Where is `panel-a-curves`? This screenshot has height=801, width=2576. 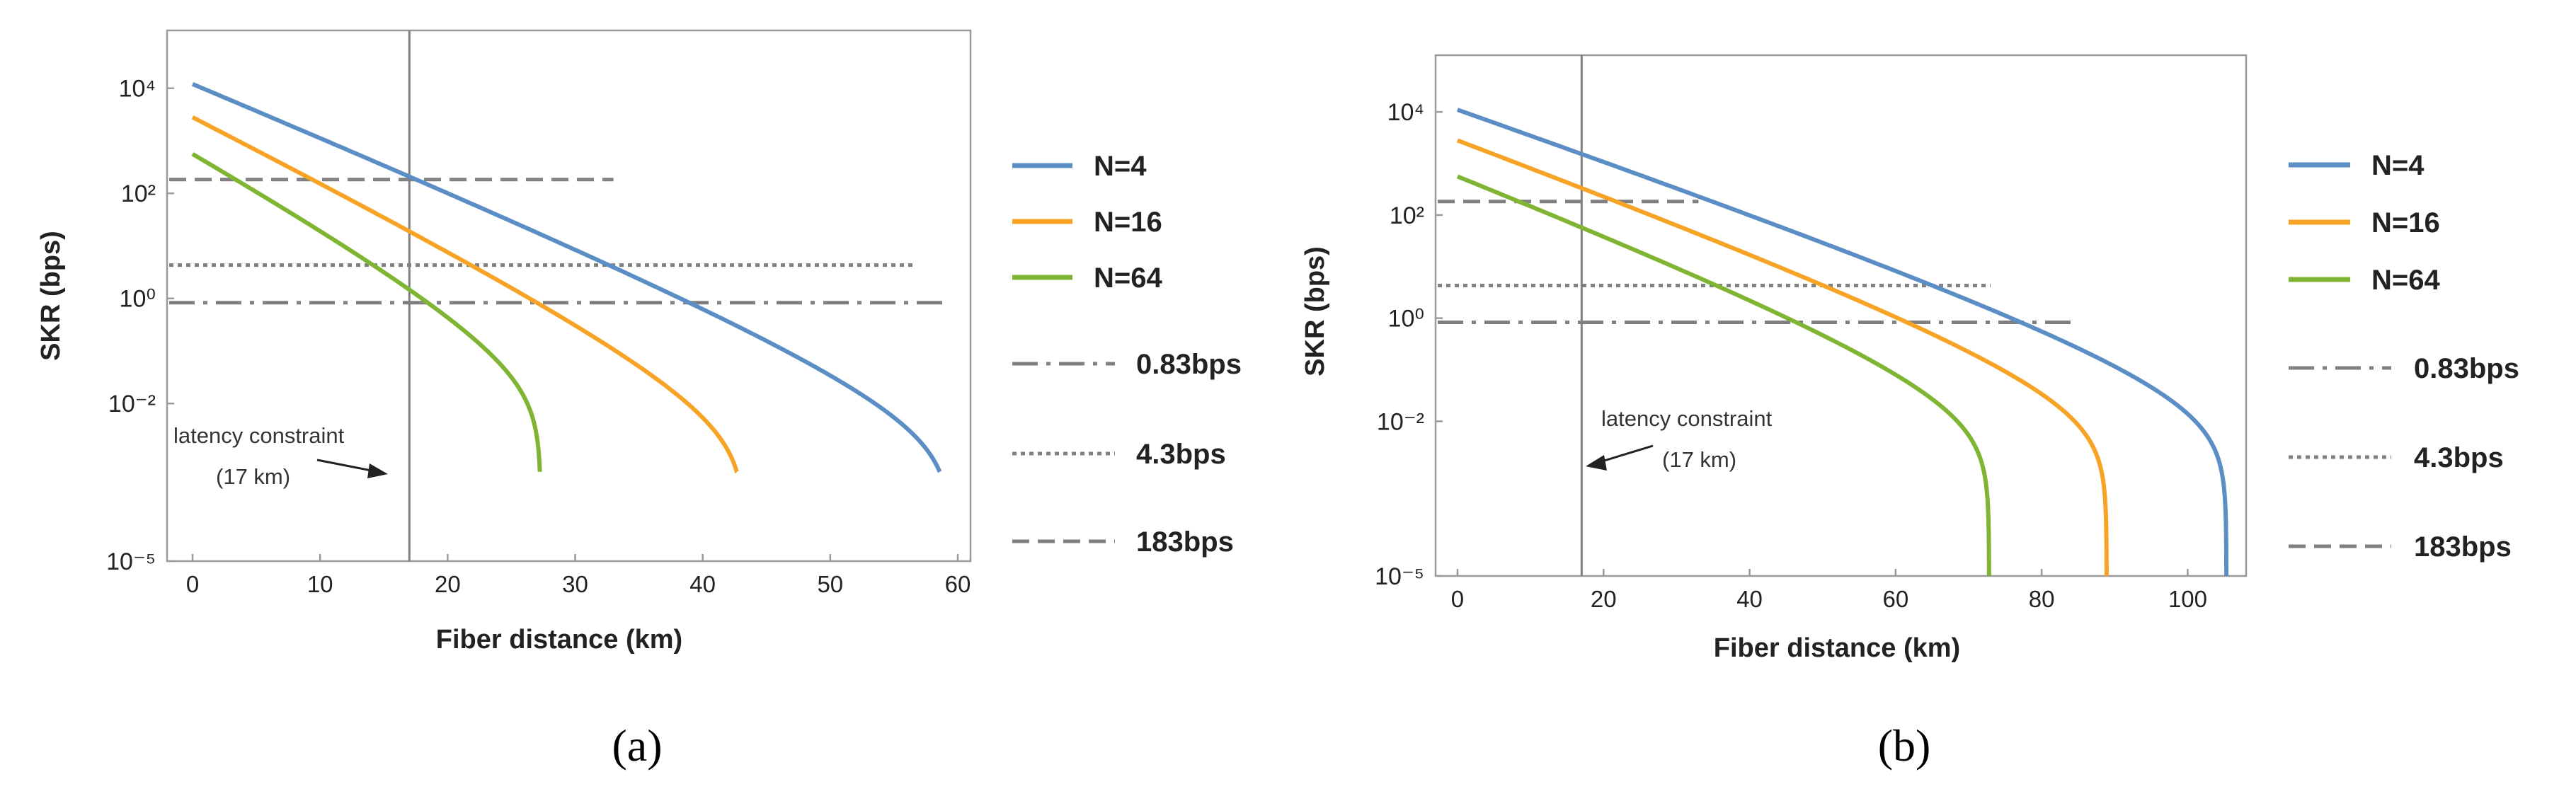 panel-a-curves is located at coordinates (566, 278).